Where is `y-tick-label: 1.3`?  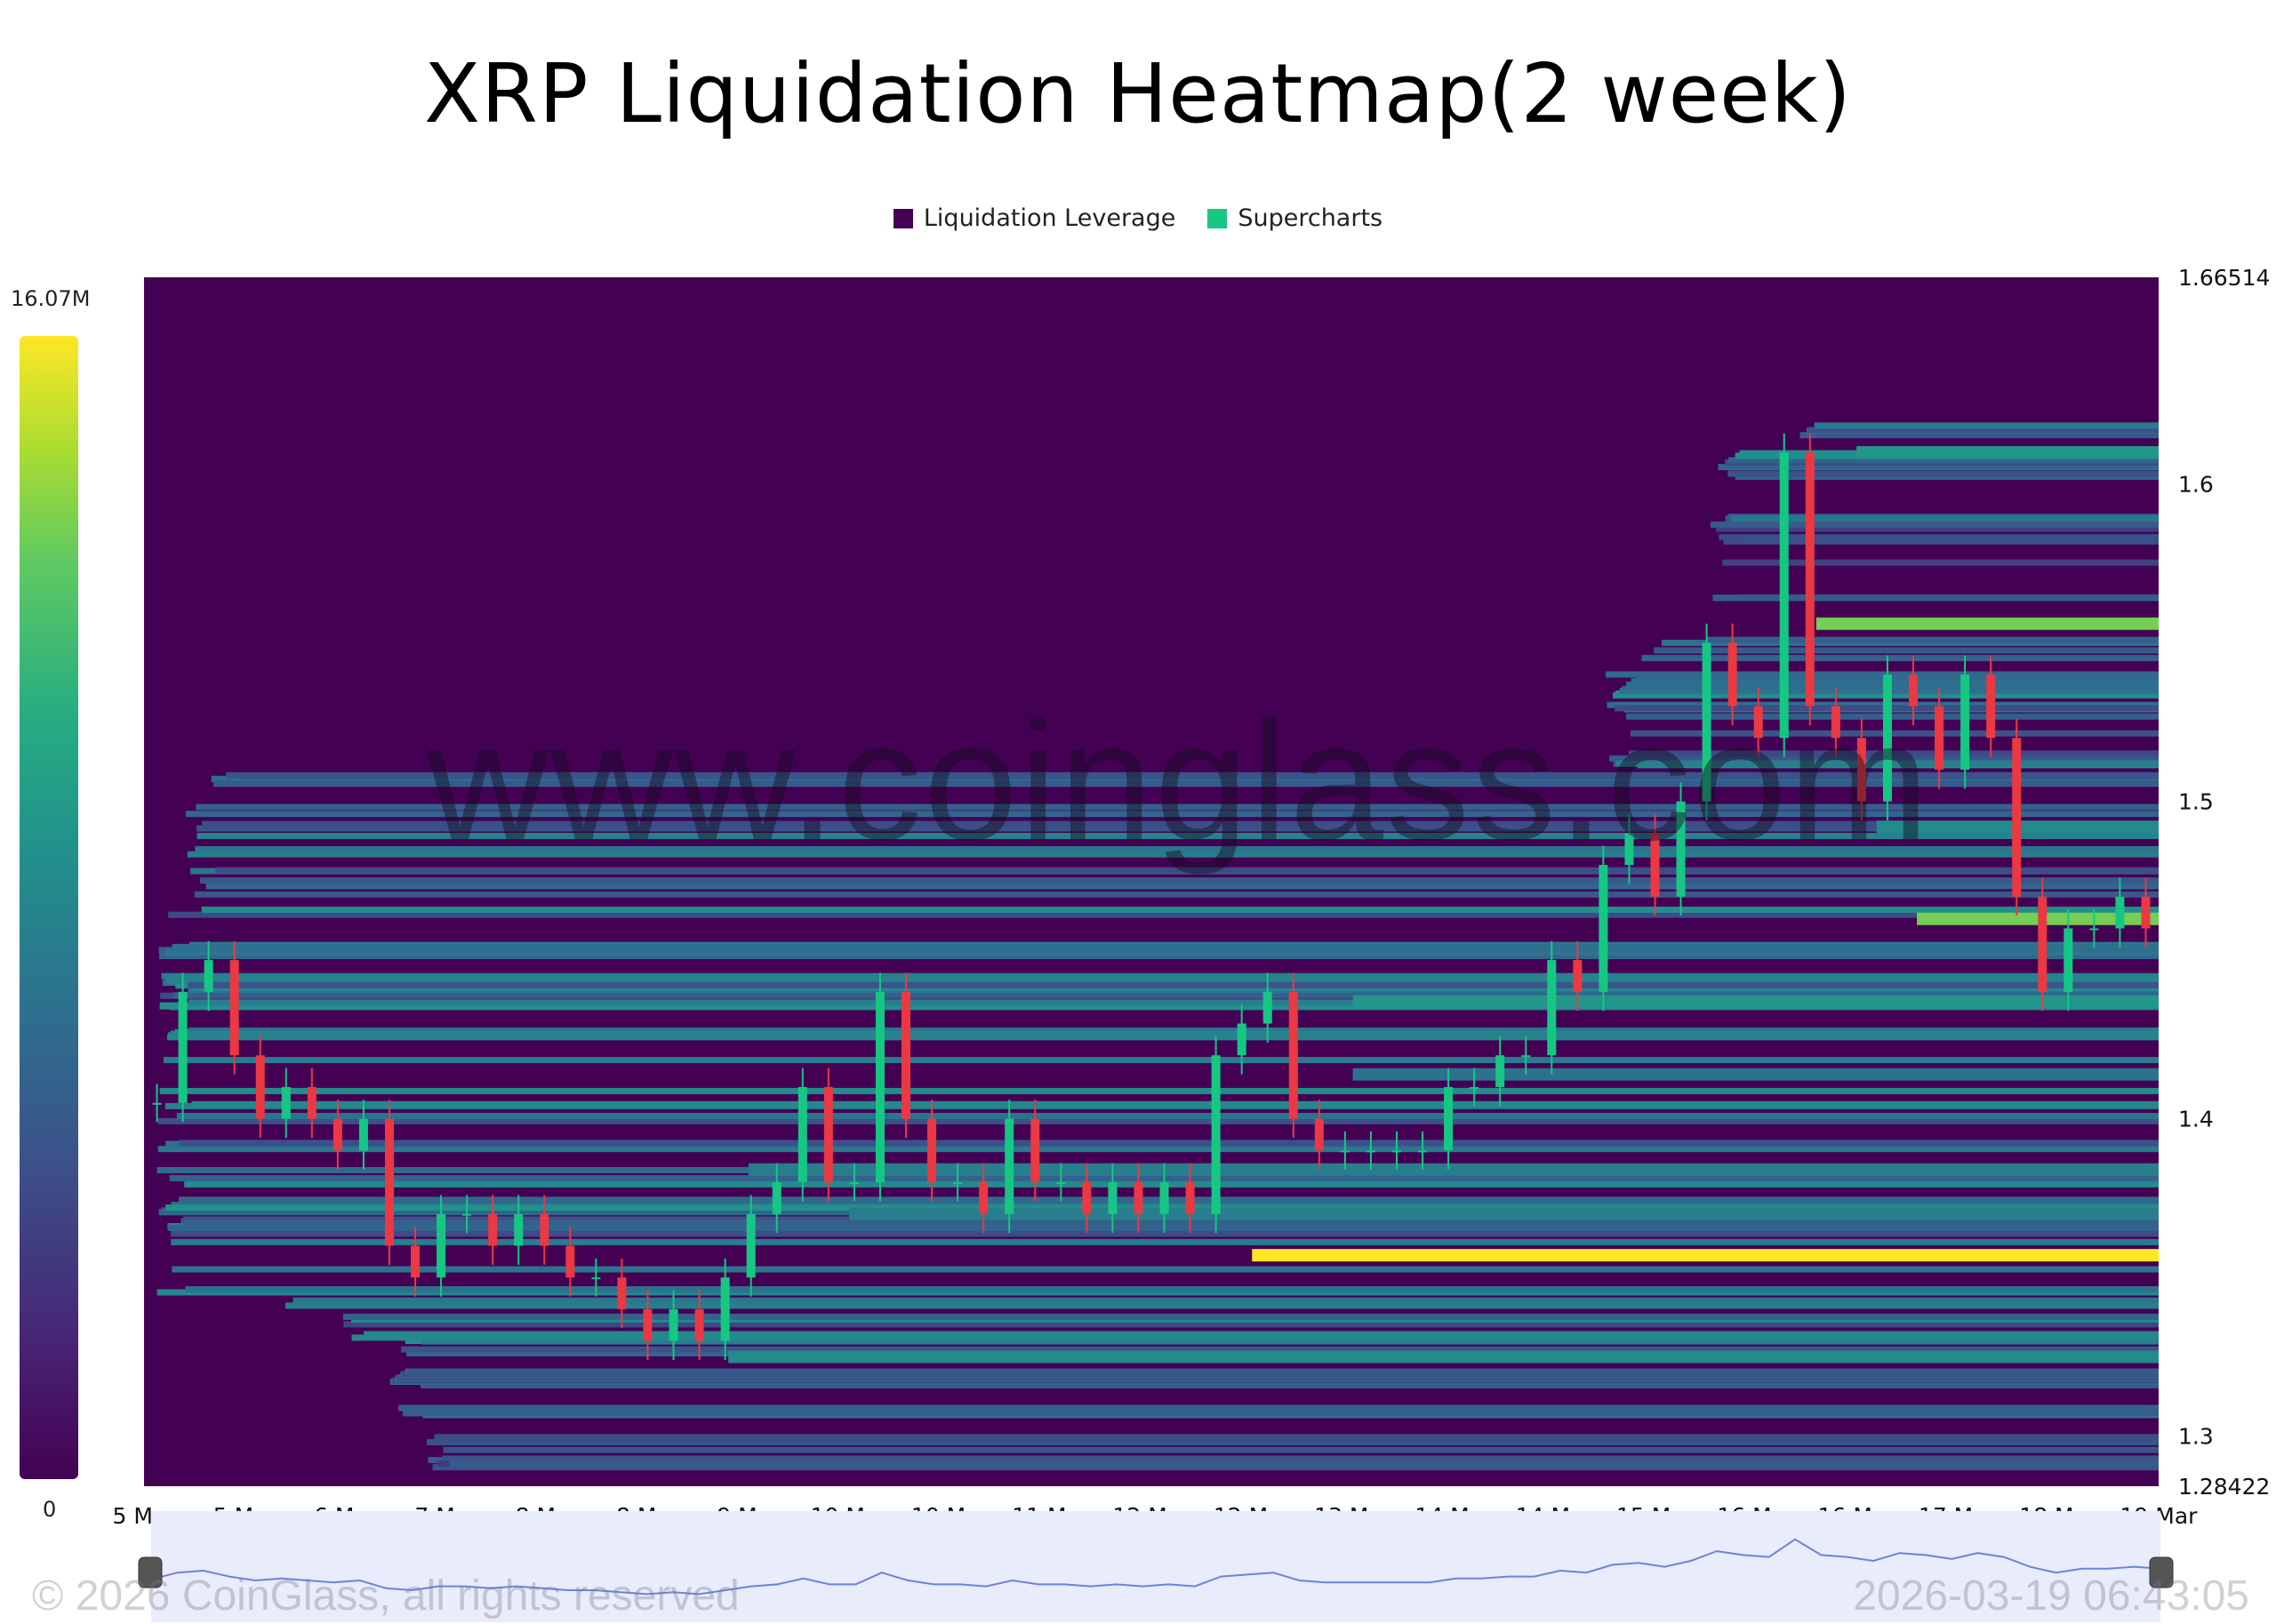
y-tick-label: 1.3 is located at coordinates (2196, 1437).